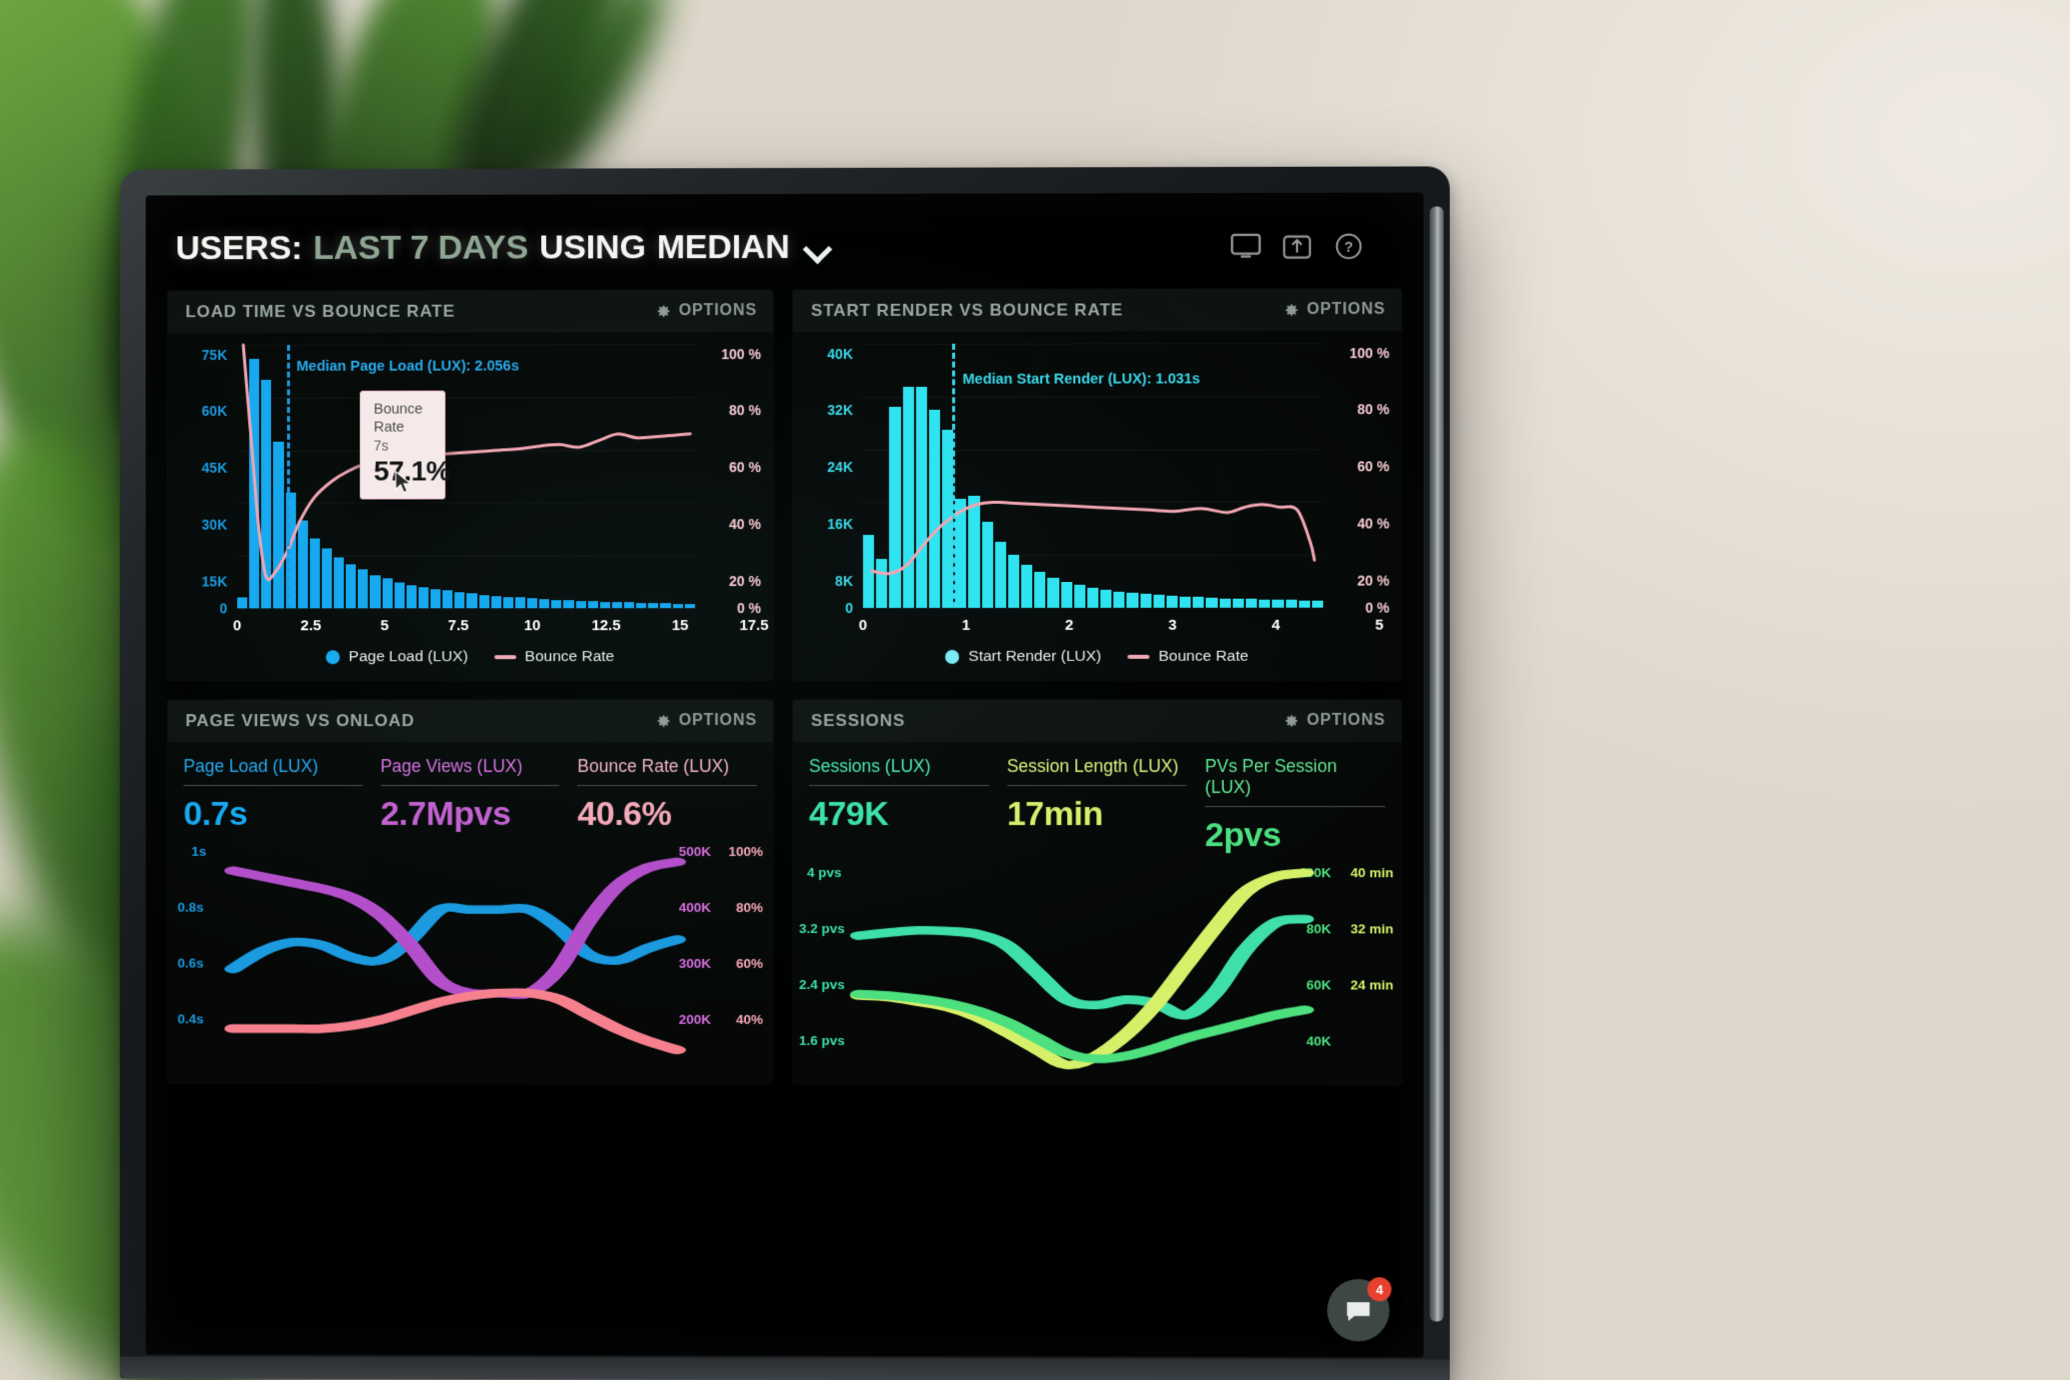 This screenshot has width=2070, height=1380. Describe the element at coordinates (214, 581) in the screenshot. I see `y-axis-tick: 15K` at that location.